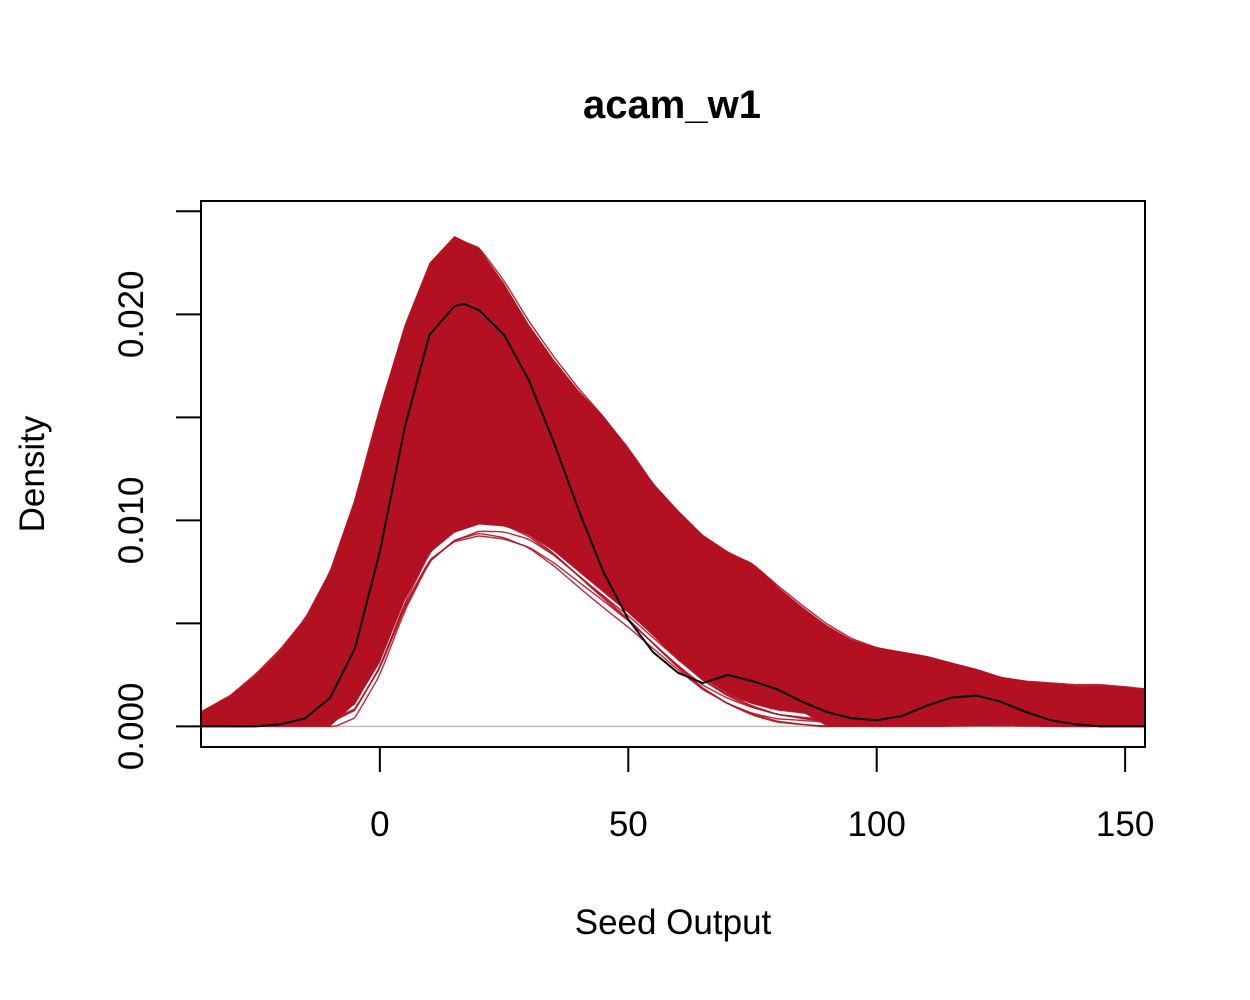 The image size is (1250, 1000). What do you see at coordinates (628, 824) in the screenshot?
I see `x-tick-label: 50` at bounding box center [628, 824].